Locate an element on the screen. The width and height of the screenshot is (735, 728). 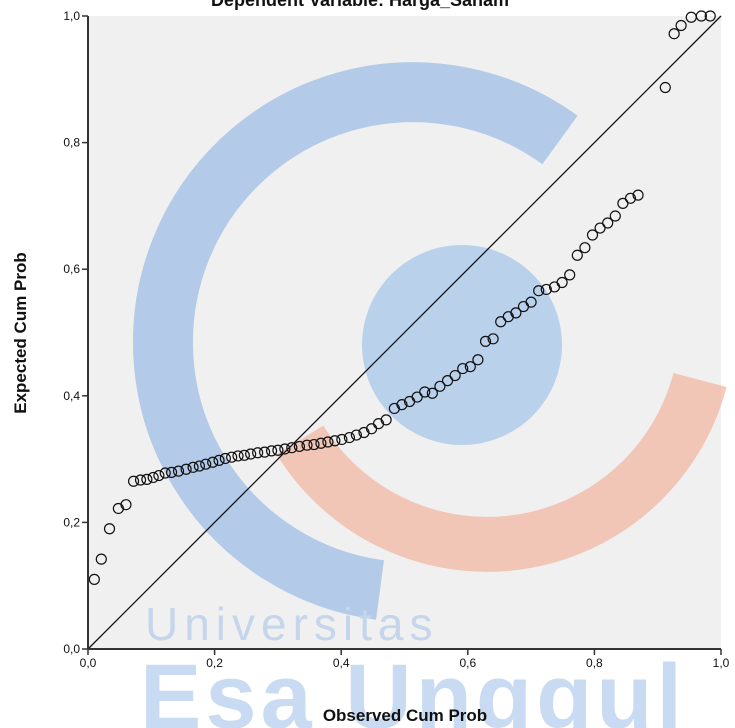
y-tick-label: 0,2 is located at coordinates (71, 522).